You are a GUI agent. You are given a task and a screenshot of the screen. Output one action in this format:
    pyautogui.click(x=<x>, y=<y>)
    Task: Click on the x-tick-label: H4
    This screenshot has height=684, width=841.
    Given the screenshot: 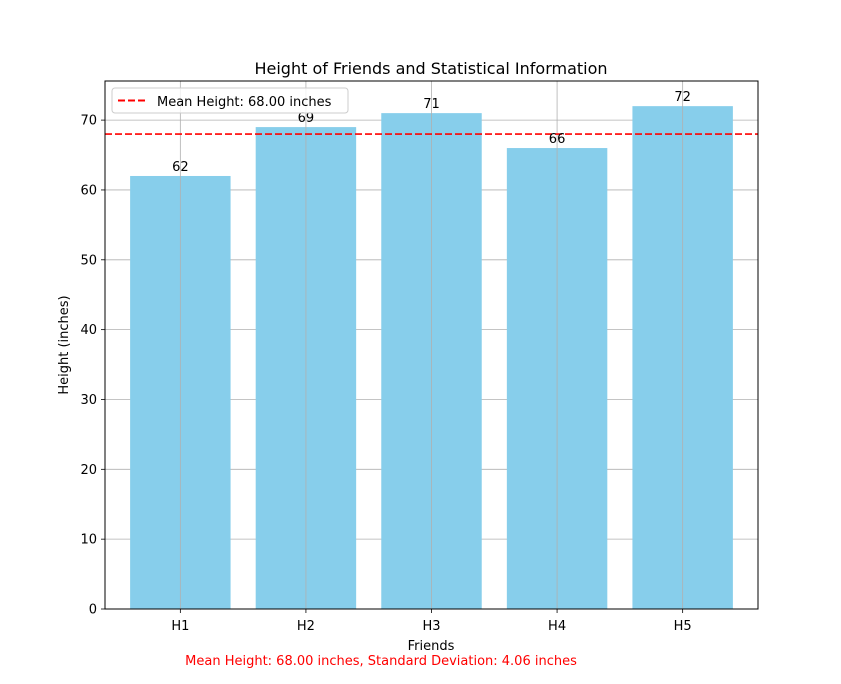 What is the action you would take?
    pyautogui.click(x=557, y=626)
    